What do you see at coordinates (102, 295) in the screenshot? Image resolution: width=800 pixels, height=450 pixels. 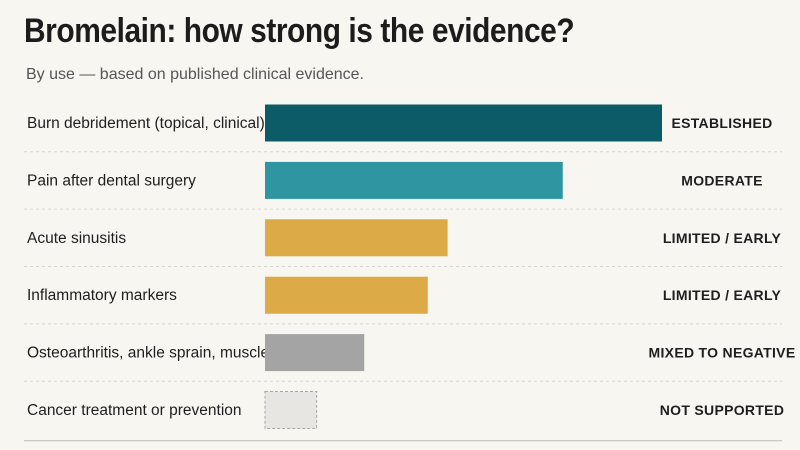 I see `category-label: Inflammatory markers` at bounding box center [102, 295].